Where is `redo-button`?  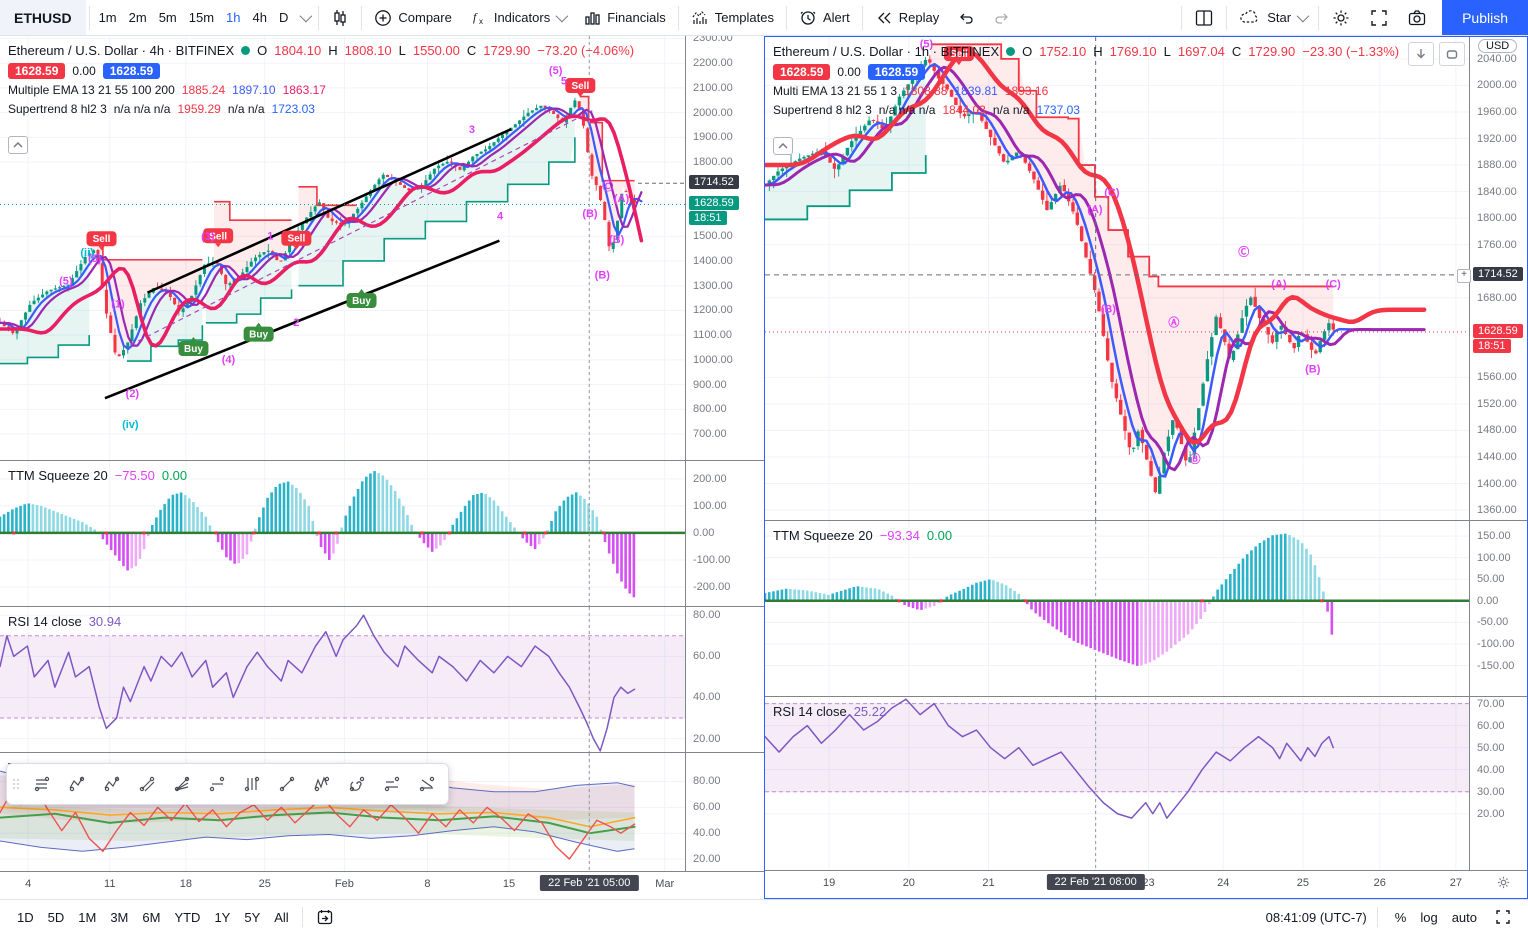 redo-button is located at coordinates (1002, 17).